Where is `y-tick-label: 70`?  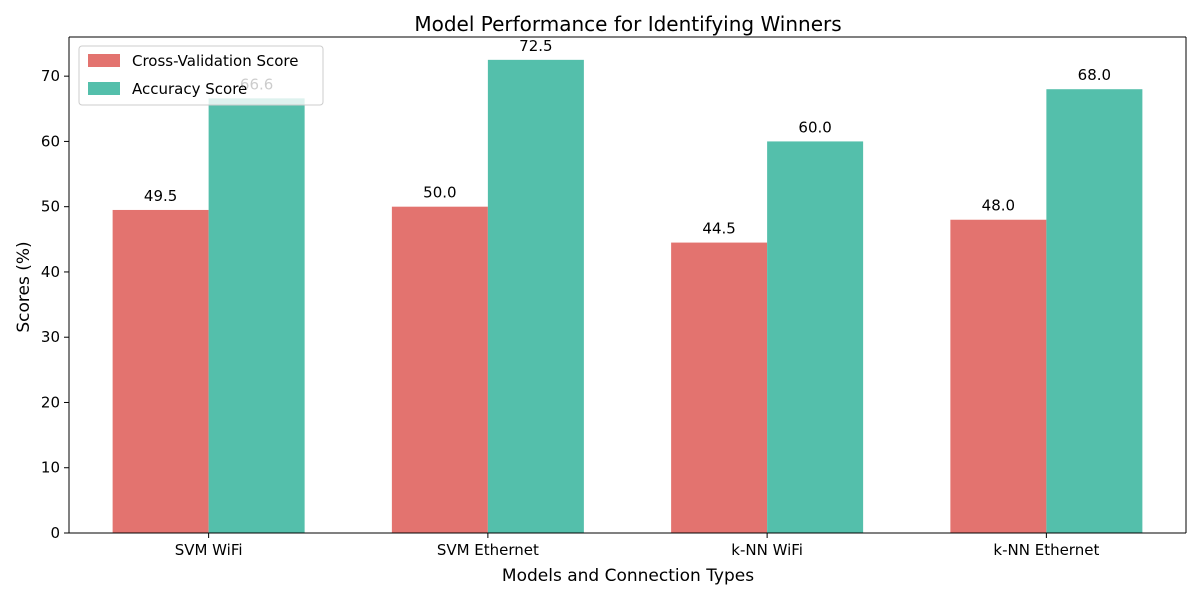
y-tick-label: 70 is located at coordinates (50, 76).